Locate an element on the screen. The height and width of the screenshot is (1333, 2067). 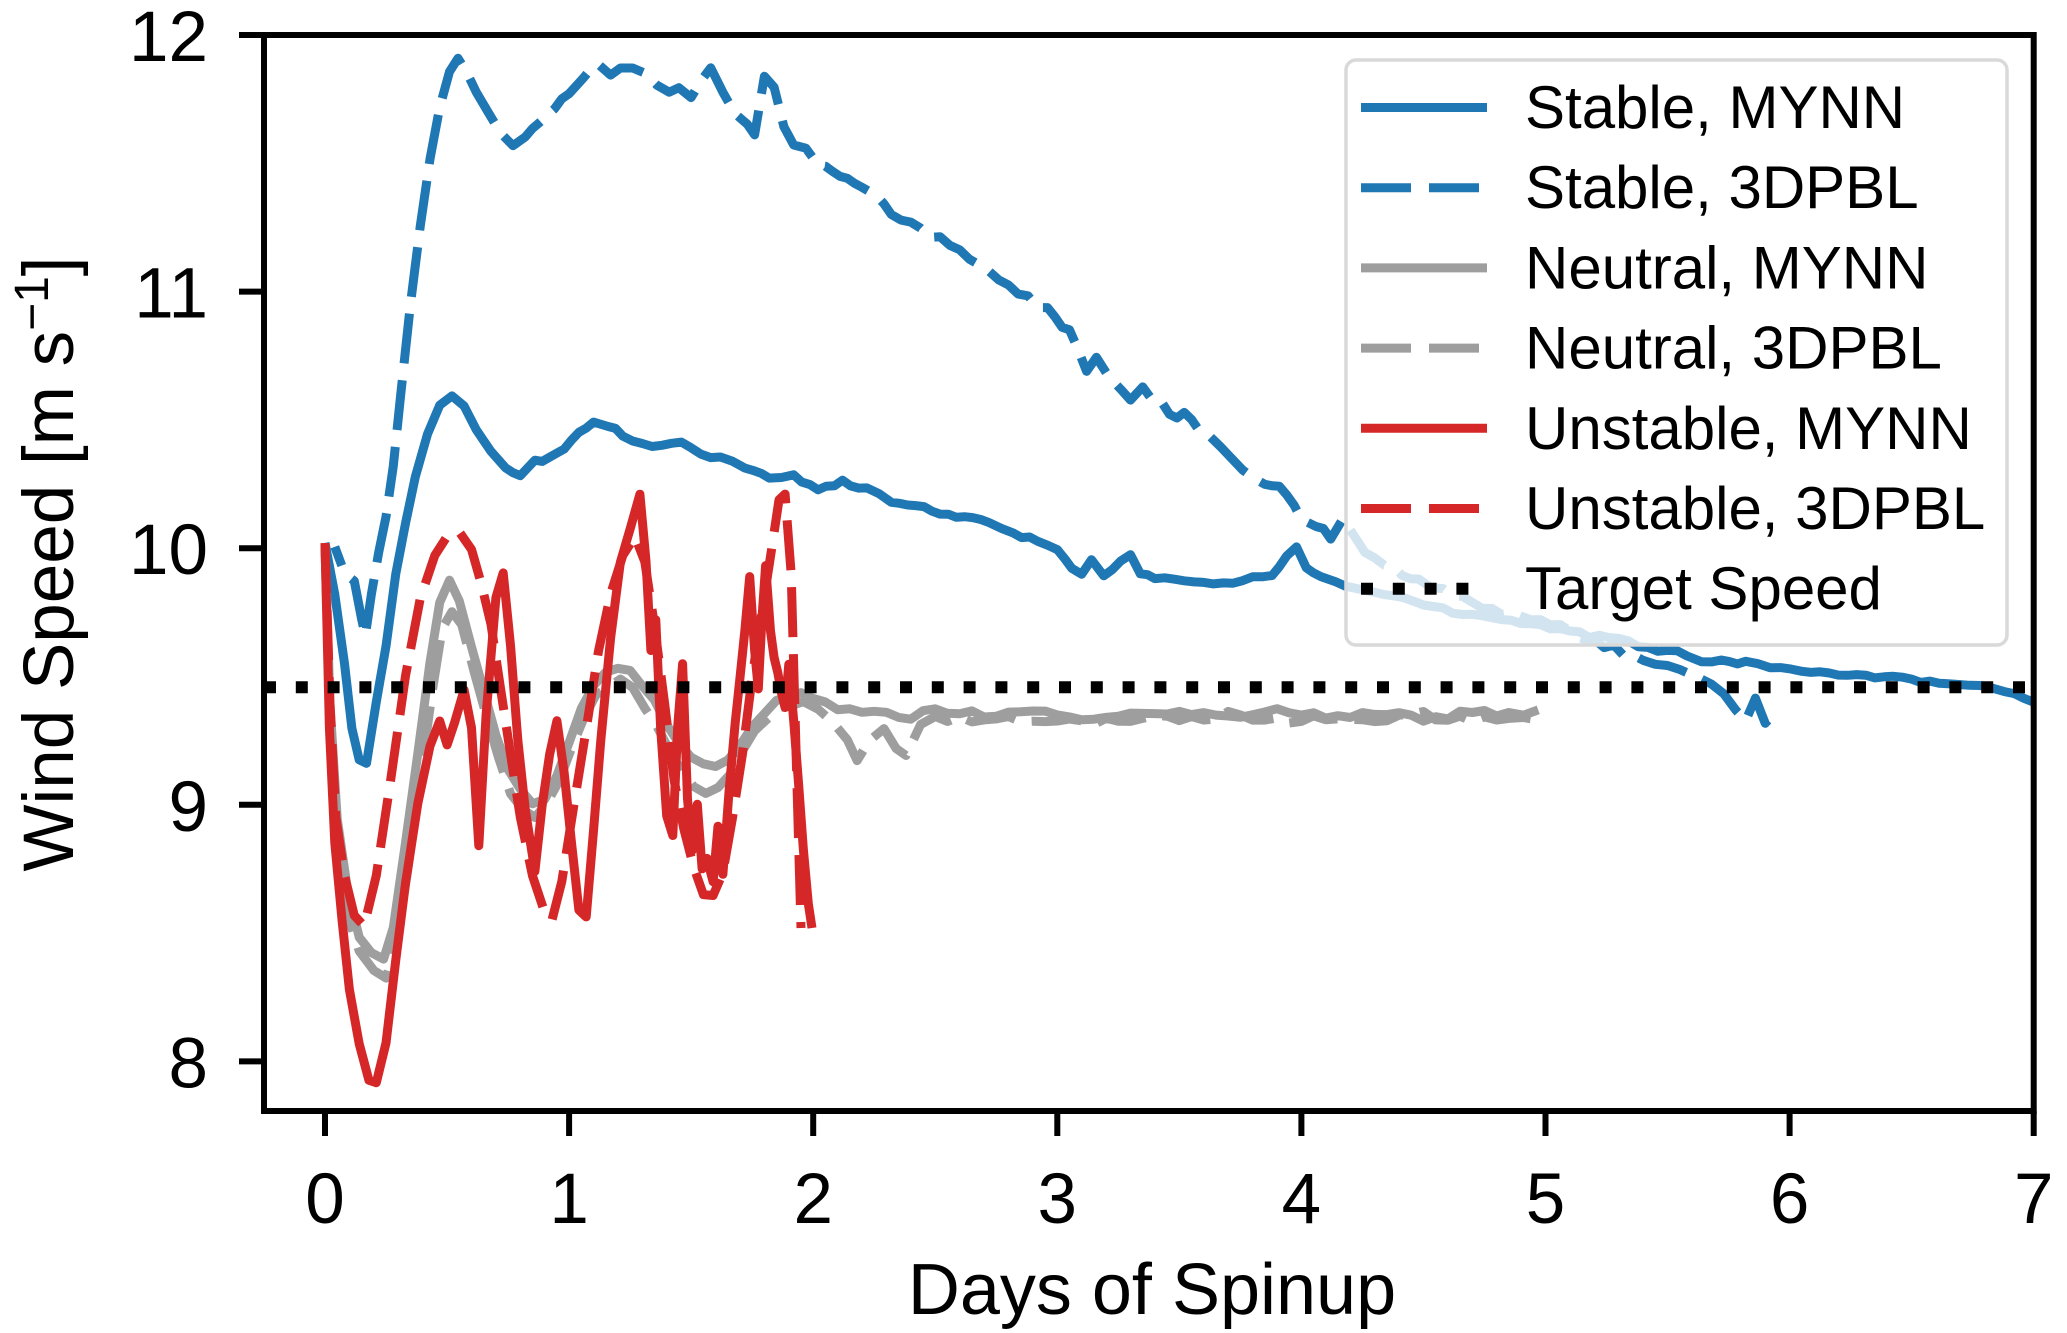
svg-text: 4 is located at coordinates (1302, 1199).